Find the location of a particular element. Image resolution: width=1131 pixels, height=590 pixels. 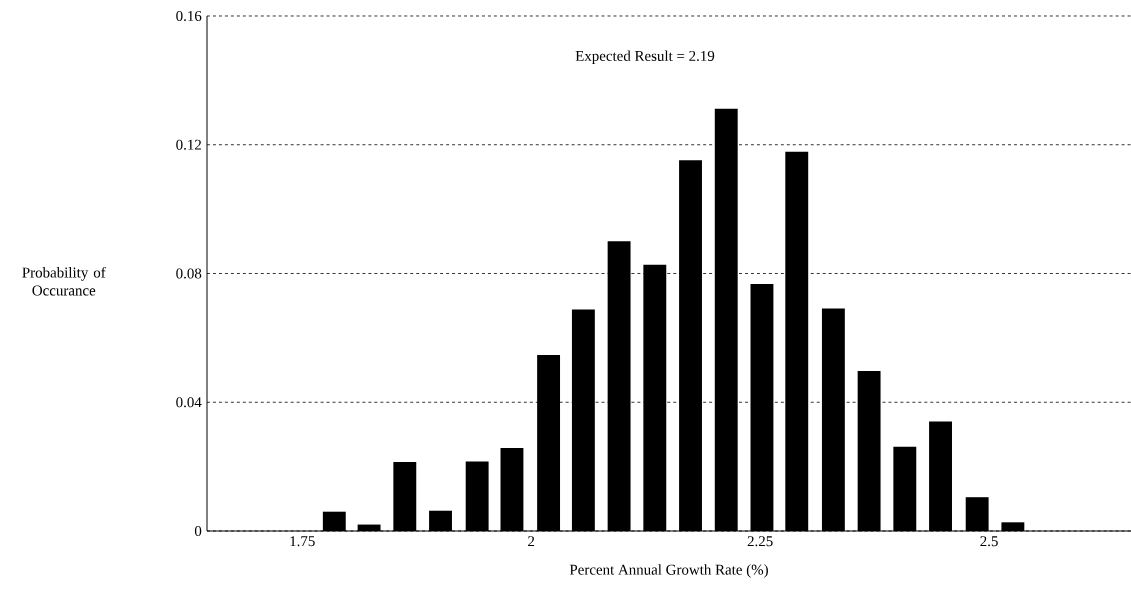

y-tick-label: 0.16 is located at coordinates (189, 16).